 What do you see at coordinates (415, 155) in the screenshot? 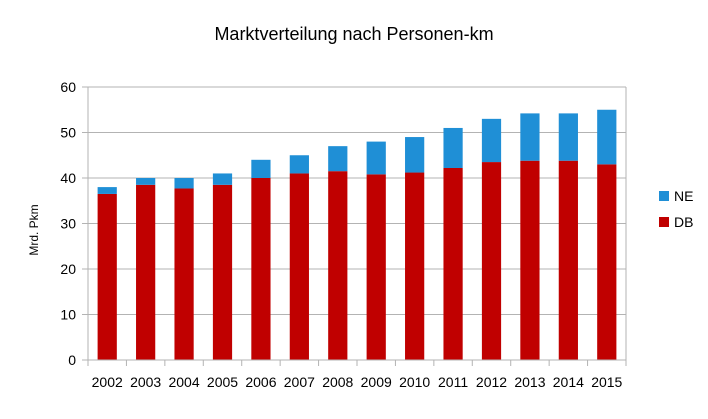
I see `bar-ne-2010` at bounding box center [415, 155].